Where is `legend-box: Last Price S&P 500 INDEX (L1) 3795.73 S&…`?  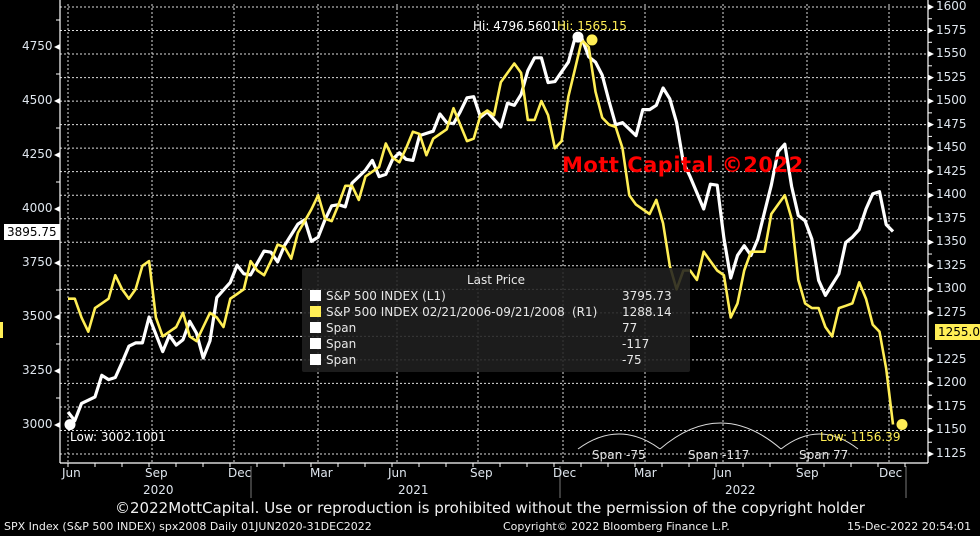
legend-box: Last Price S&P 500 INDEX (L1) 3795.73 S&… is located at coordinates (496, 320).